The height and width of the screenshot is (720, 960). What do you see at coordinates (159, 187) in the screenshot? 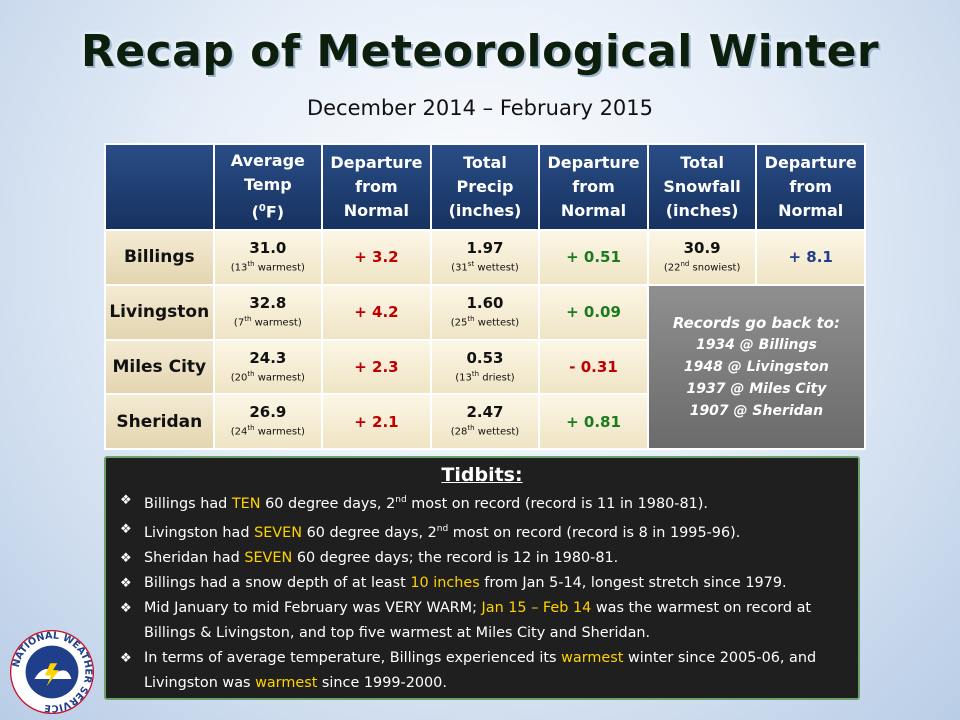
I see `header-corner` at bounding box center [159, 187].